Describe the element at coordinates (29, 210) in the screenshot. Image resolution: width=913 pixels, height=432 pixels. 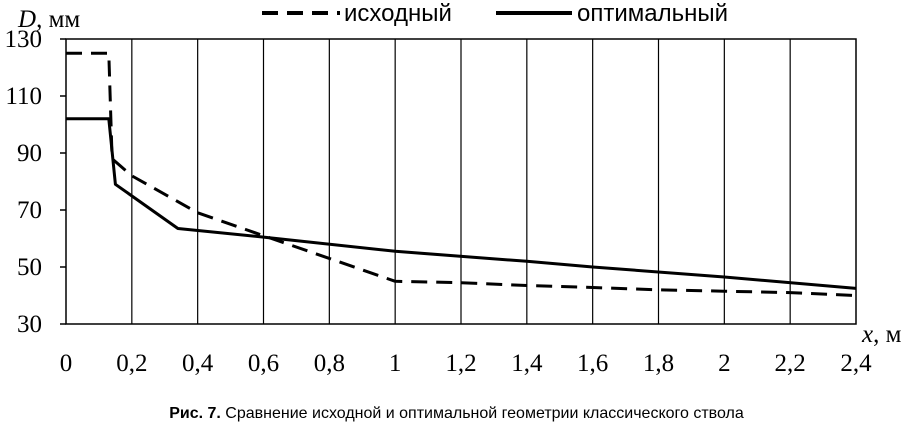
I see `y-tick-label: 70` at that location.